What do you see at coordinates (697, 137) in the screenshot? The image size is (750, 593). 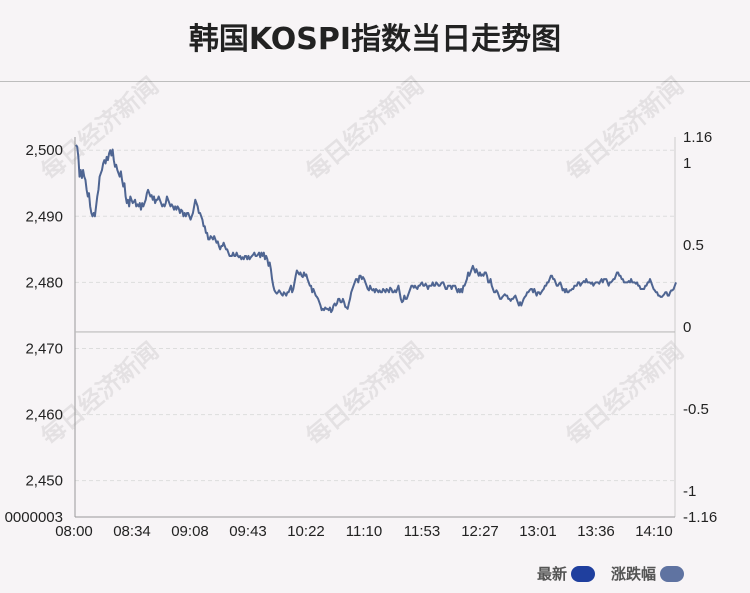 I see `y-right-tick-label: 1.16` at bounding box center [697, 137].